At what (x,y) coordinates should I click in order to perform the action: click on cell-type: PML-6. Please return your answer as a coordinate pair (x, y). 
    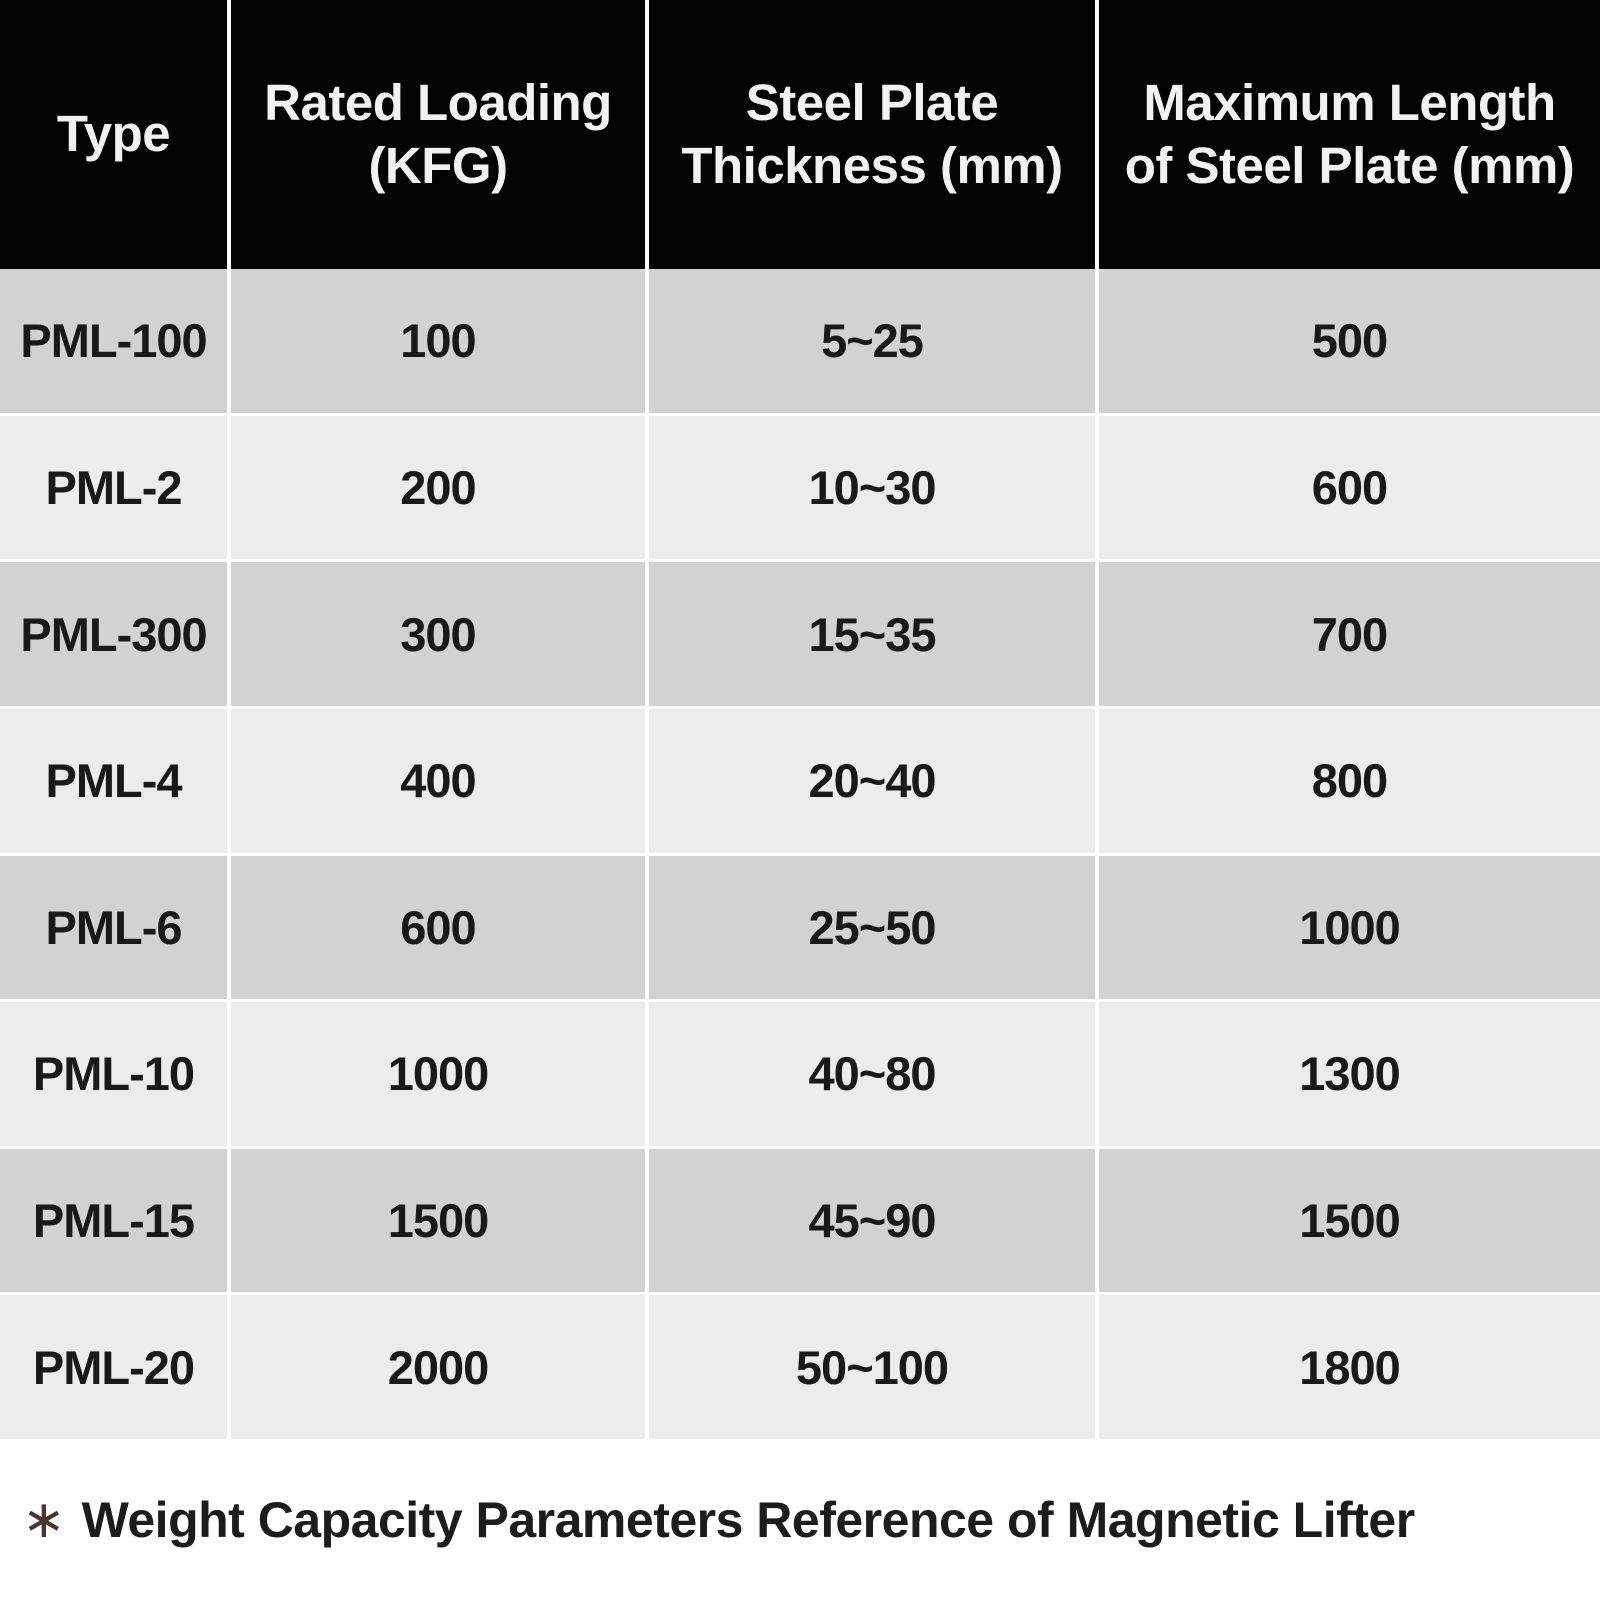
    Looking at the image, I should click on (113, 927).